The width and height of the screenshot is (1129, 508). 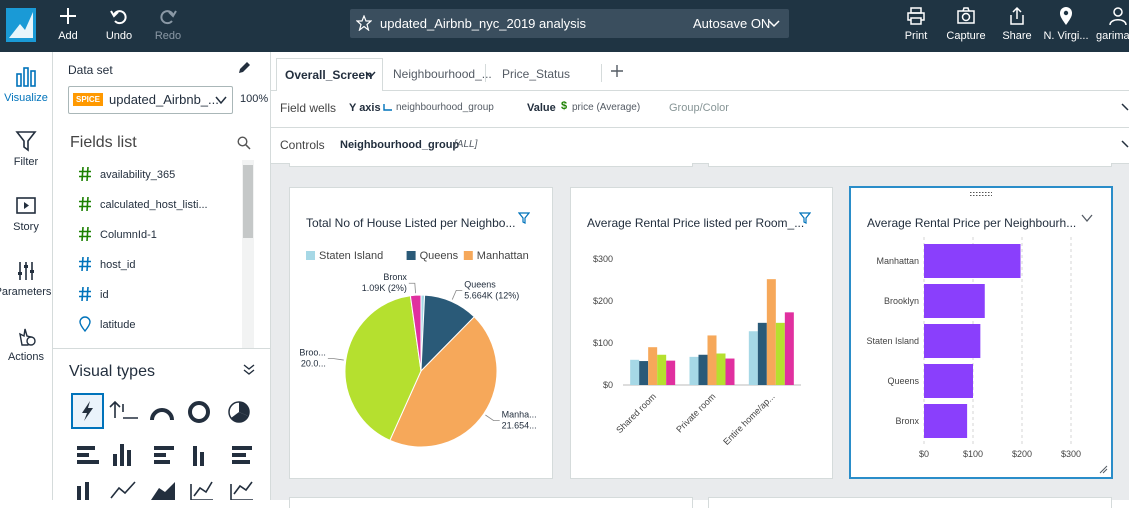 I want to click on x-tick-label: $0, so click(x=924, y=454).